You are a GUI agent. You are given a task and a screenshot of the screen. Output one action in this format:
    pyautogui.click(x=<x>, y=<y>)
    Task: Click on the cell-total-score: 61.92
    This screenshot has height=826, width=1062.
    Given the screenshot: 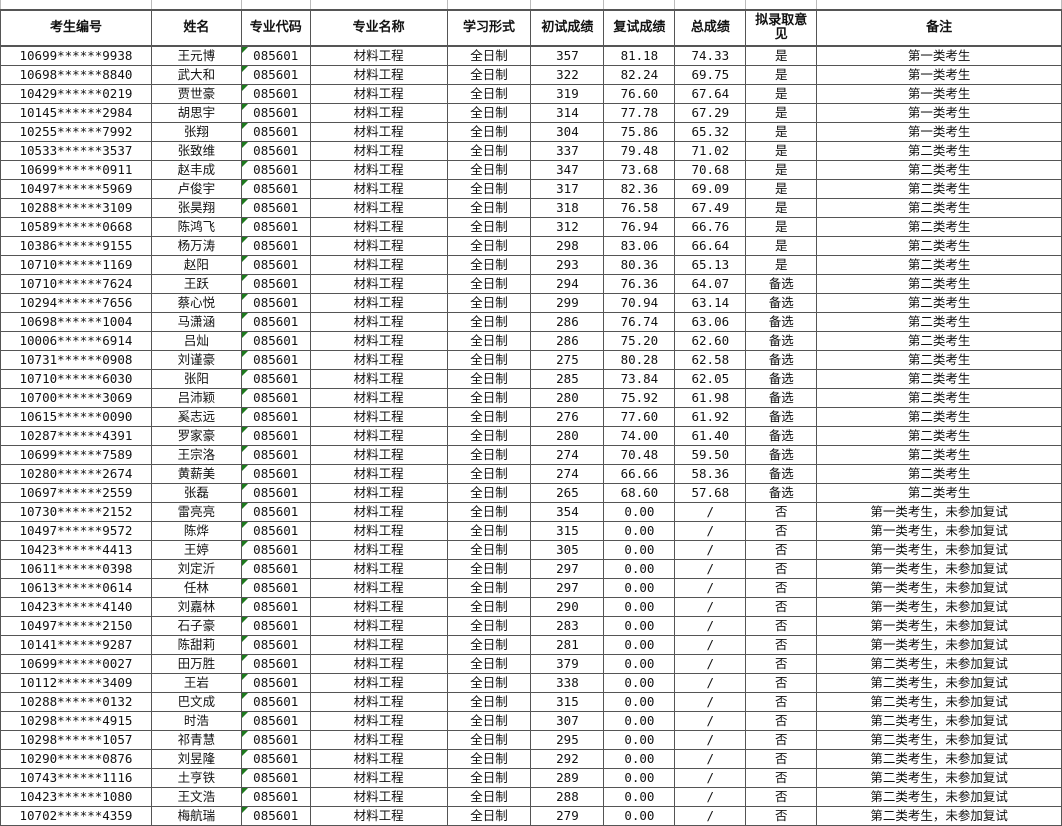 What is the action you would take?
    pyautogui.click(x=710, y=417)
    